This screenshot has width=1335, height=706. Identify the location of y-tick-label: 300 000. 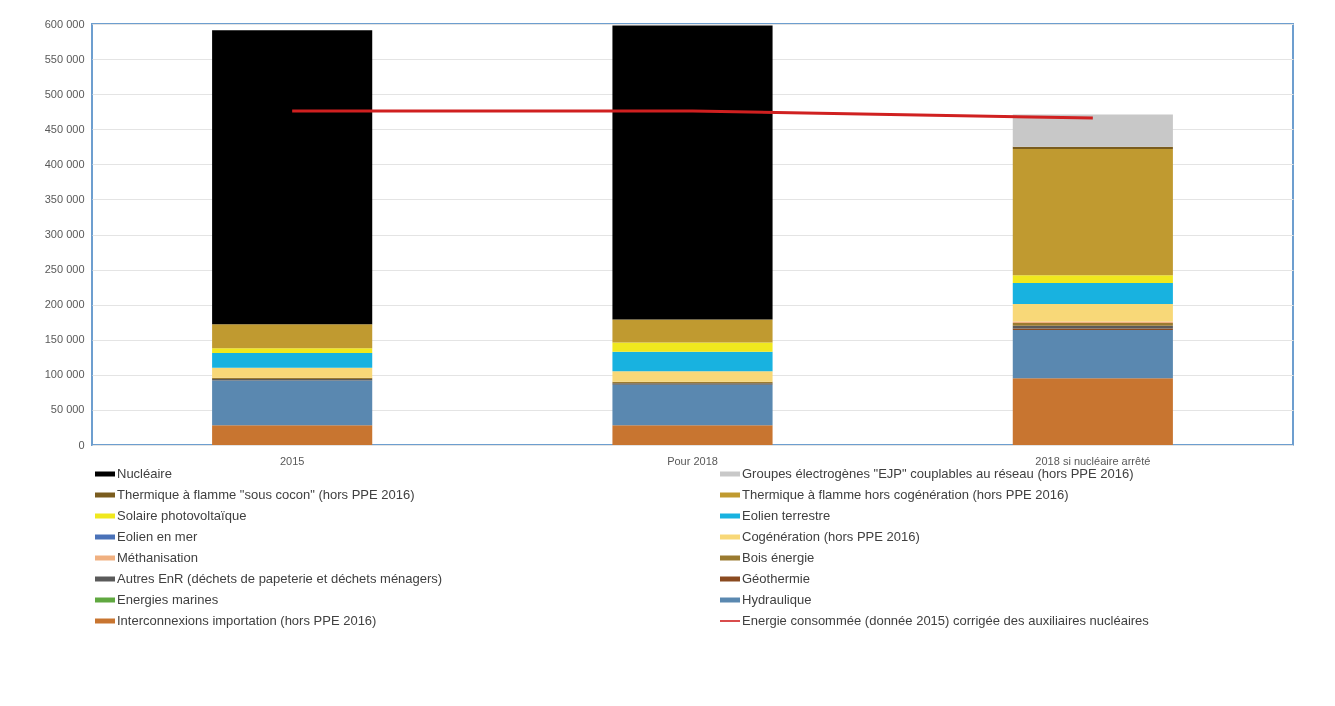
(64, 234).